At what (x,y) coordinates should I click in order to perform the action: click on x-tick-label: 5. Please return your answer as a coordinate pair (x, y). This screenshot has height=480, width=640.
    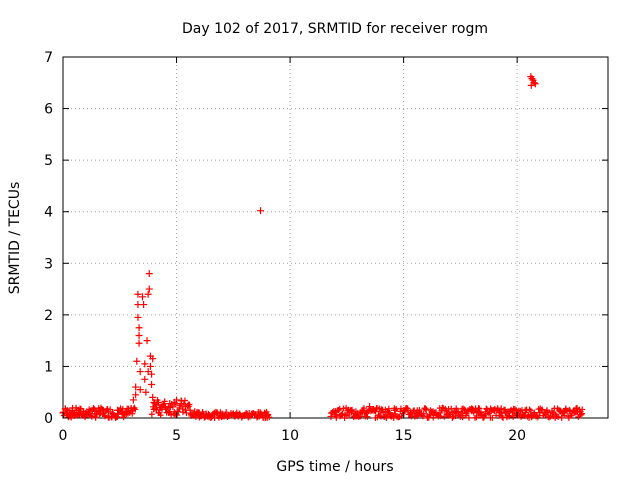
    Looking at the image, I should click on (176, 436).